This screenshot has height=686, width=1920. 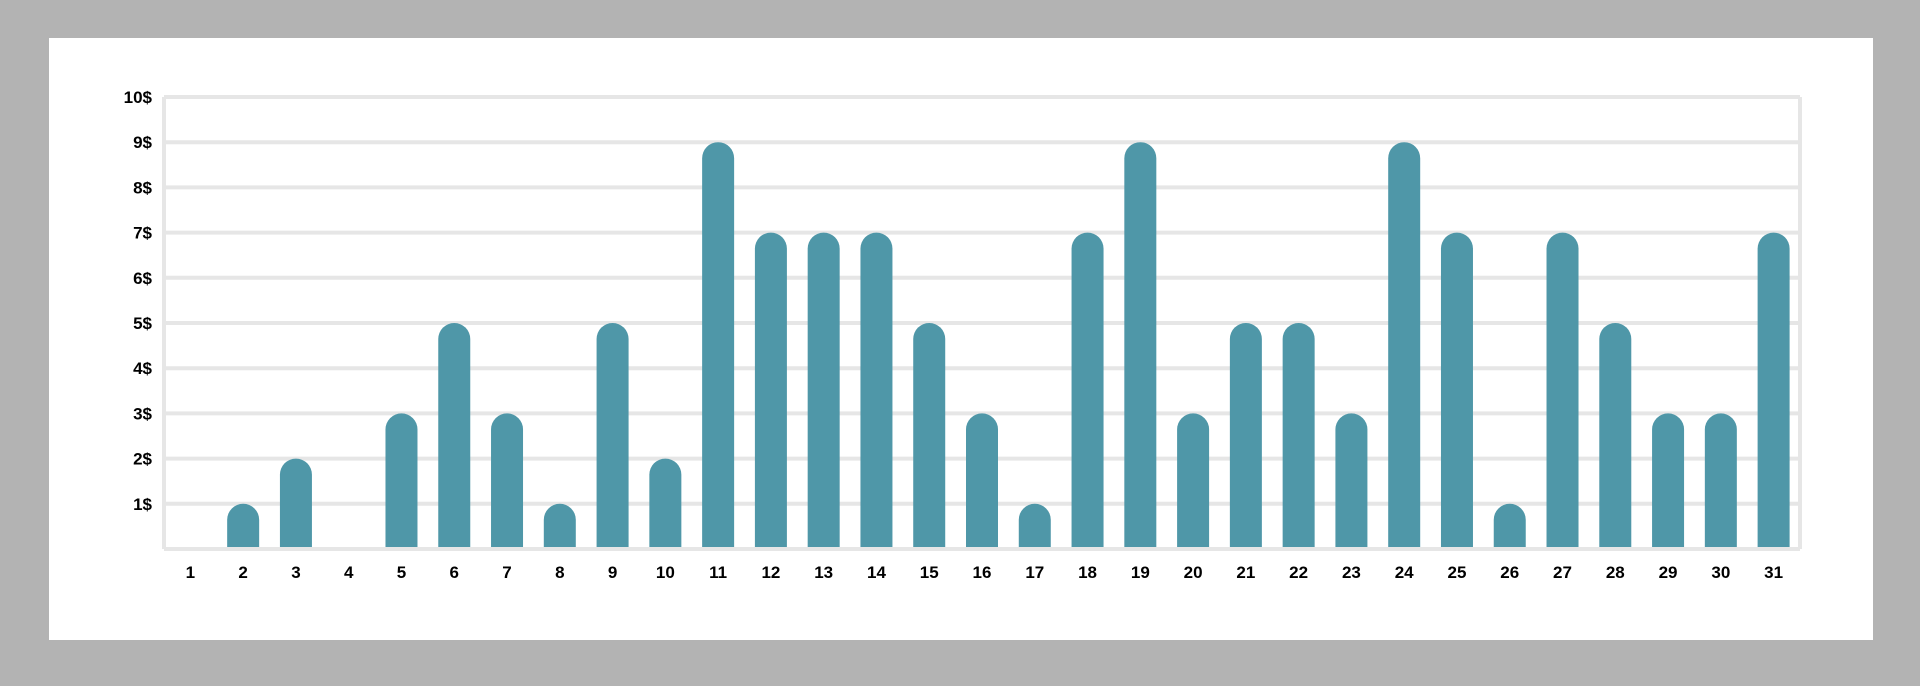 I want to click on x-tick-label-1: 1, so click(x=190, y=572).